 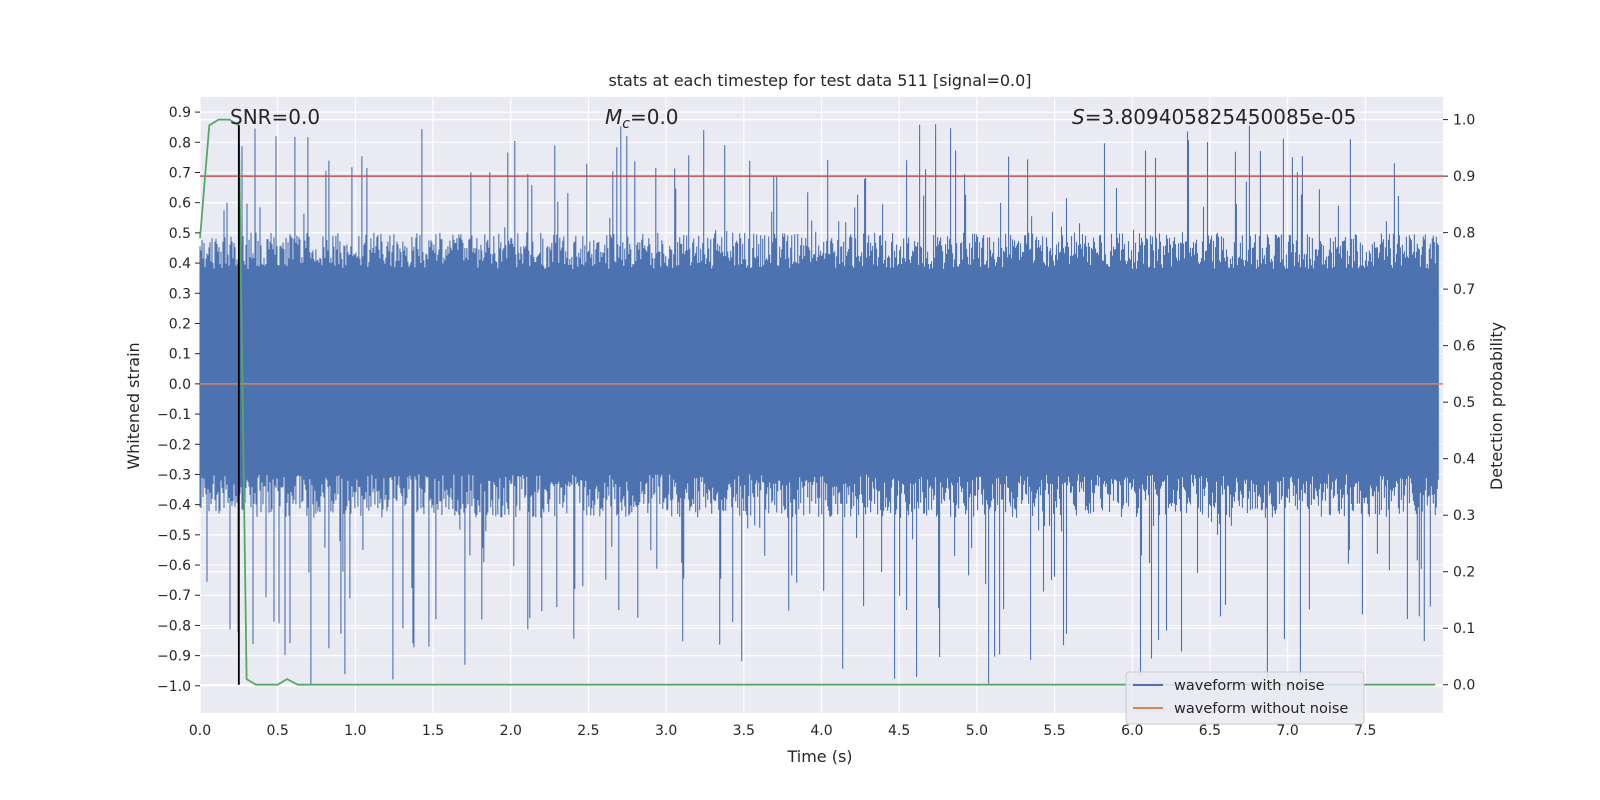 I want to click on x-tick-label: 5.0, so click(x=977, y=731).